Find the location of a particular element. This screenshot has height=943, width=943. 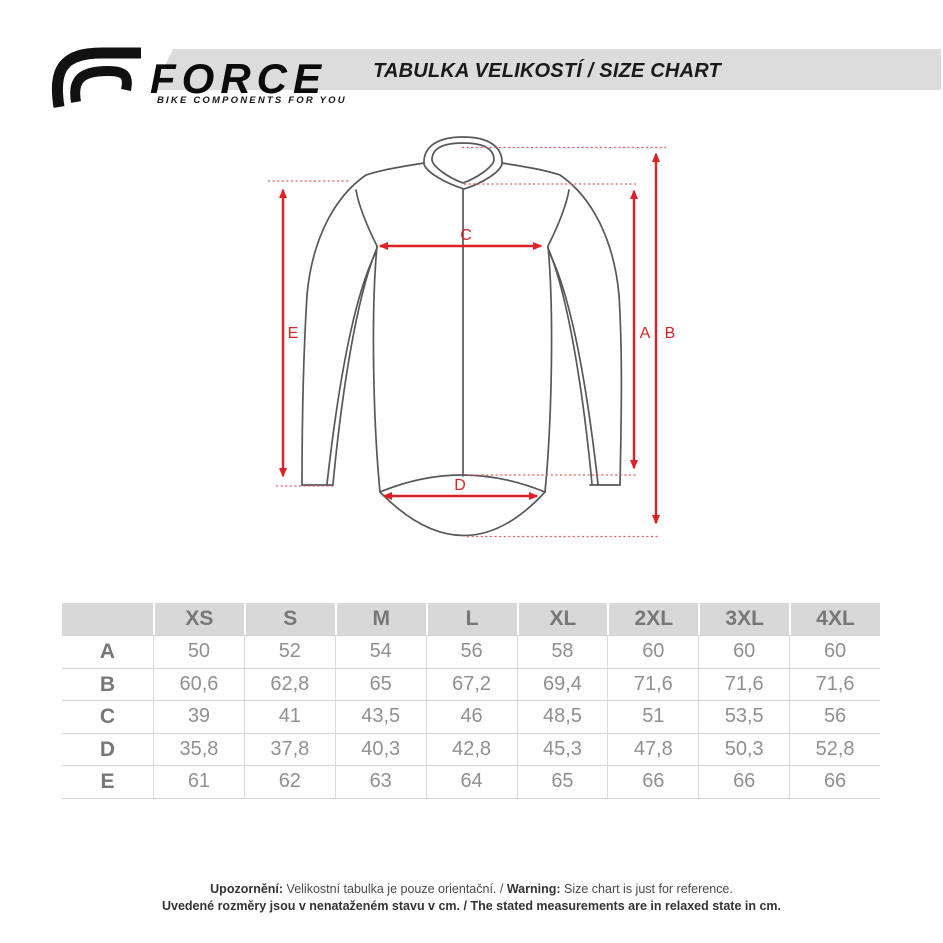

column-header-2xl: 2XL is located at coordinates (653, 619).